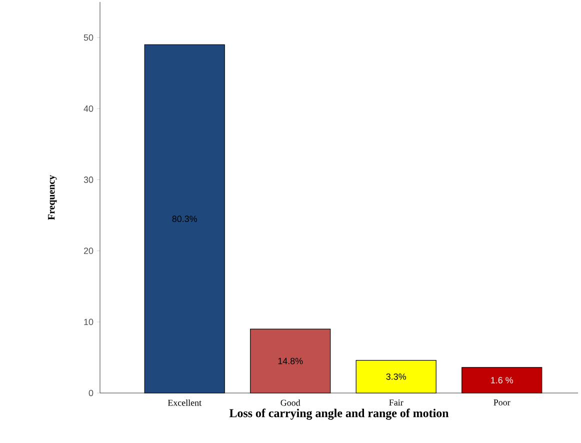 Image resolution: width=581 pixels, height=443 pixels. I want to click on y-tick-label: 10, so click(89, 322).